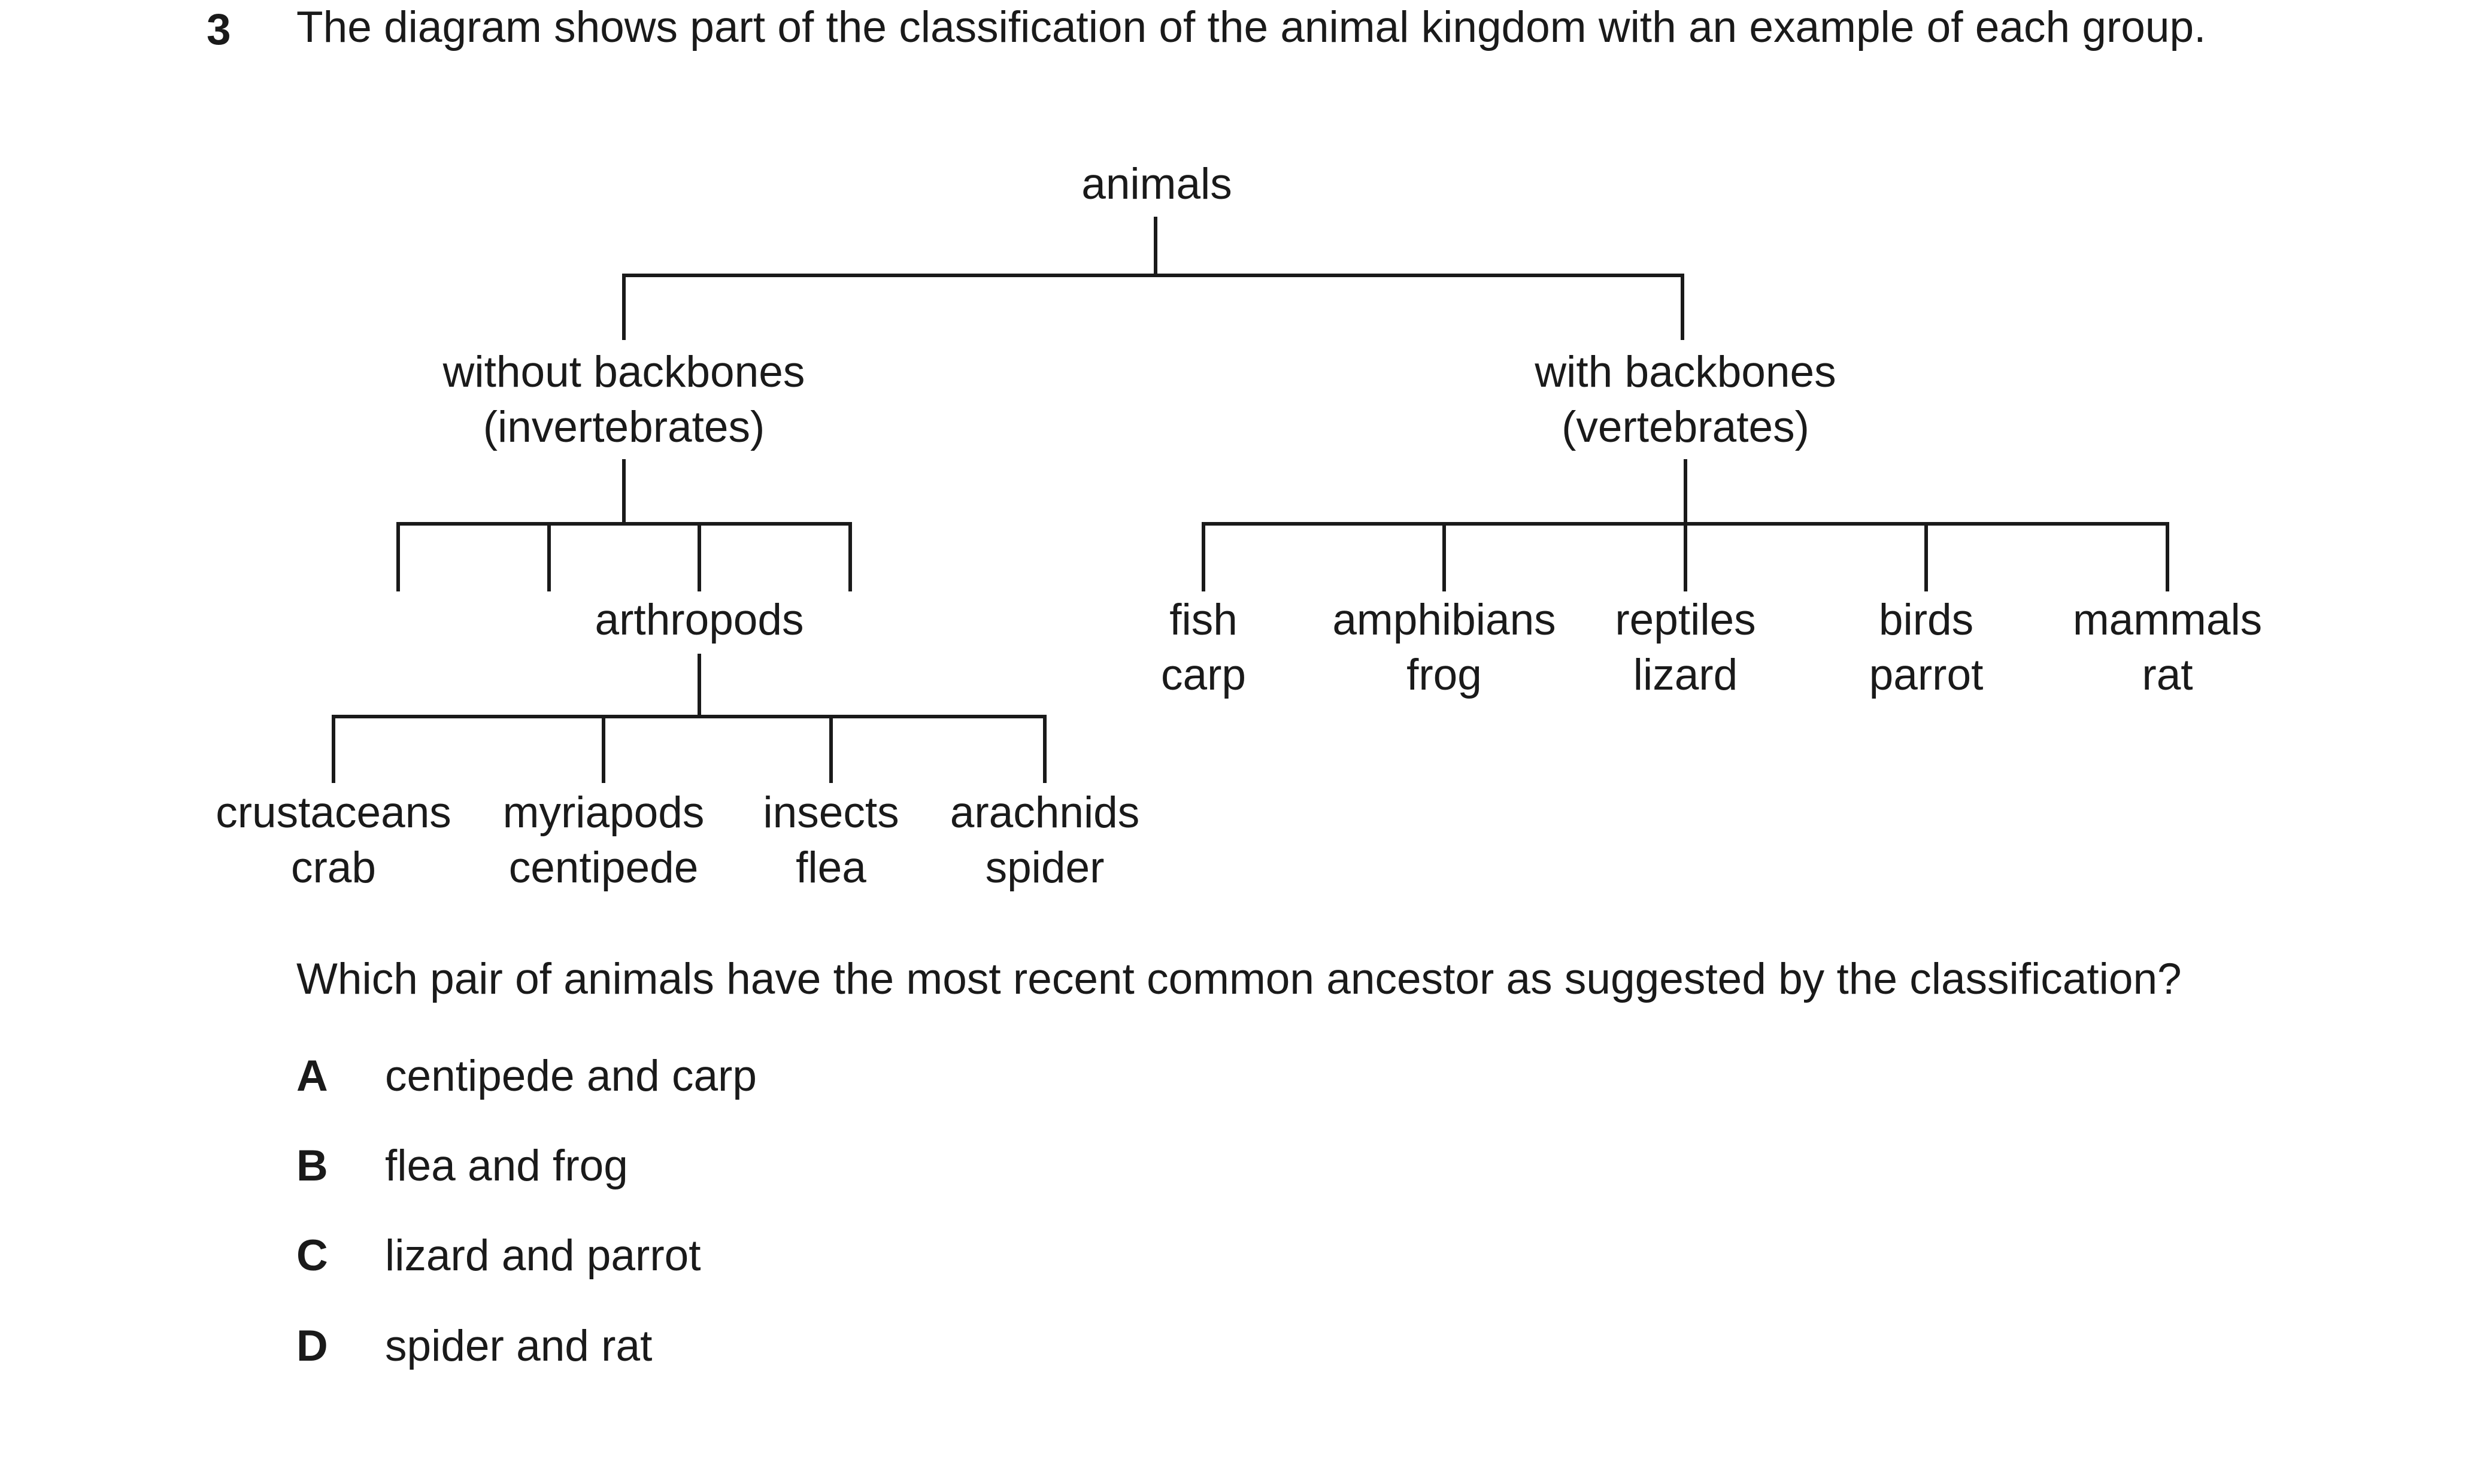 The height and width of the screenshot is (1484, 2474). What do you see at coordinates (2167, 675) in the screenshot?
I see `example-label: rat` at bounding box center [2167, 675].